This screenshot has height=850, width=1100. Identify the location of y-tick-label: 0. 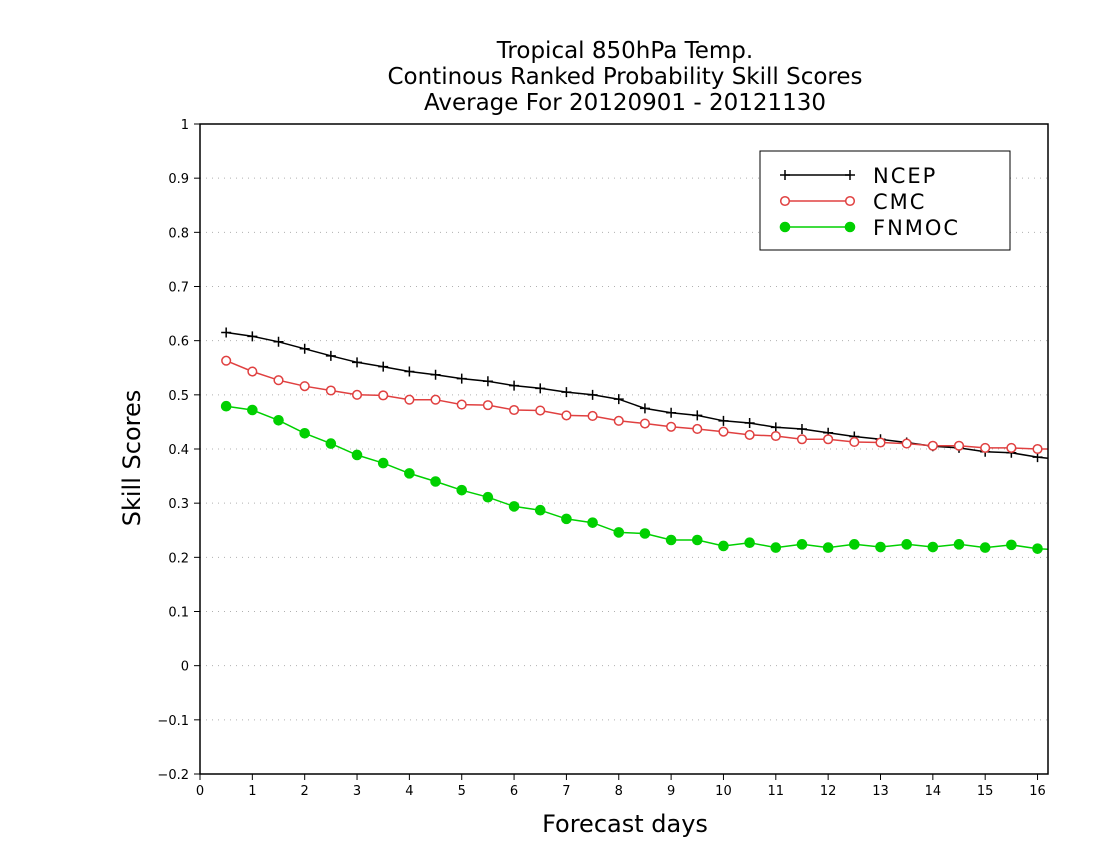
(185, 667).